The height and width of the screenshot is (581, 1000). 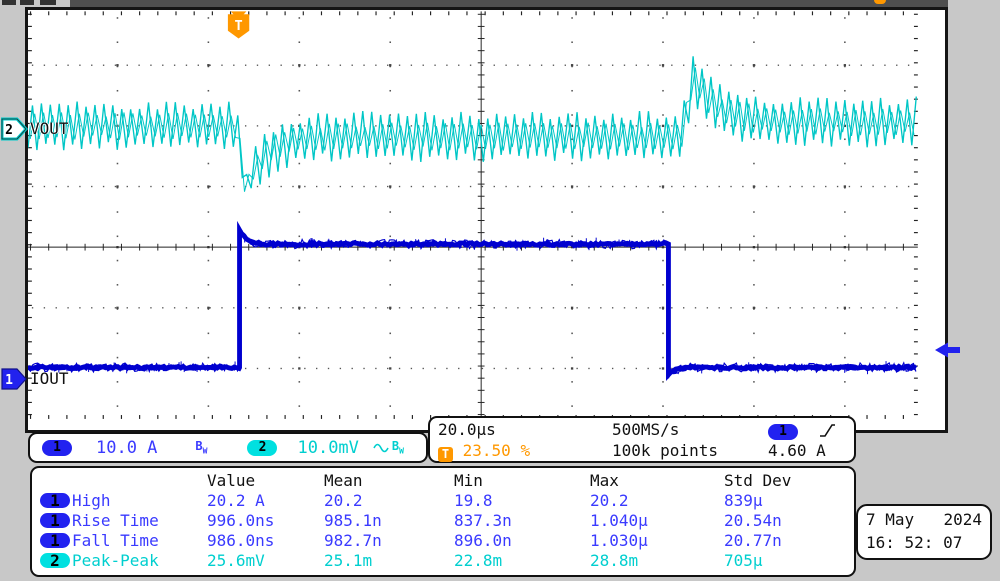 I want to click on vout-trace-label: VOUT, so click(x=49, y=128).